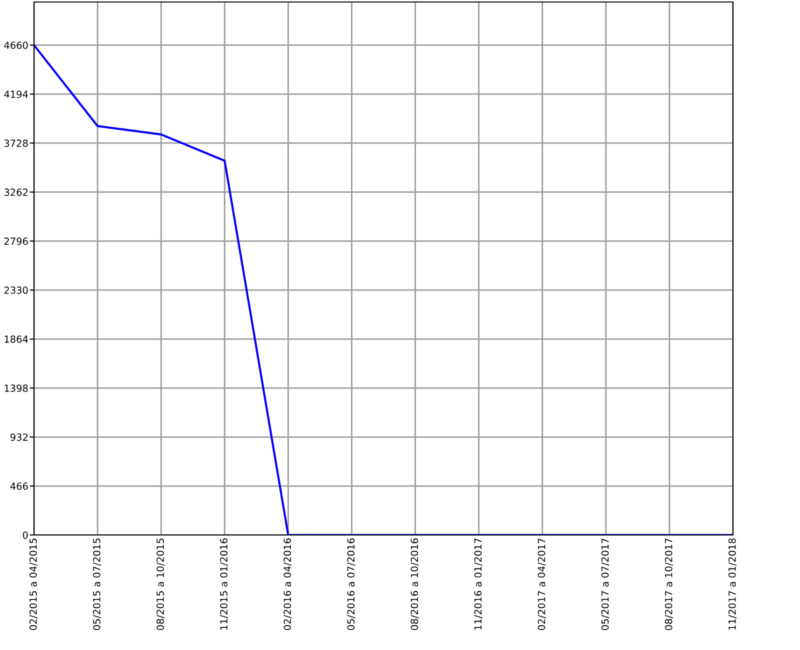  Describe the element at coordinates (16, 94) in the screenshot. I see `y-tick-label: 4194` at that location.